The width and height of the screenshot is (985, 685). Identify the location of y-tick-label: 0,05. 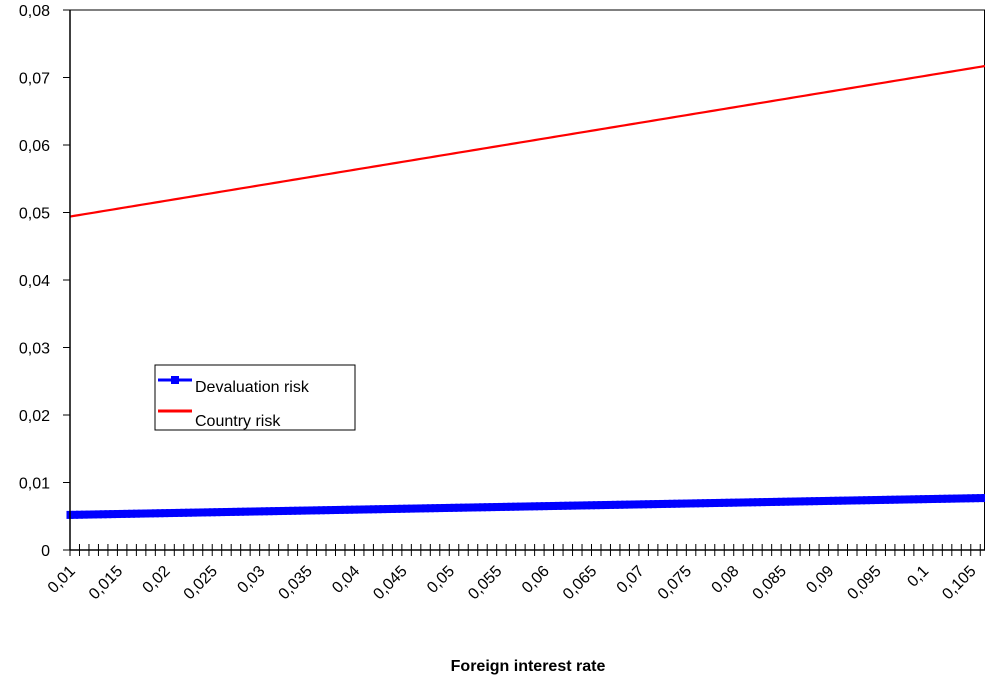
(34, 214).